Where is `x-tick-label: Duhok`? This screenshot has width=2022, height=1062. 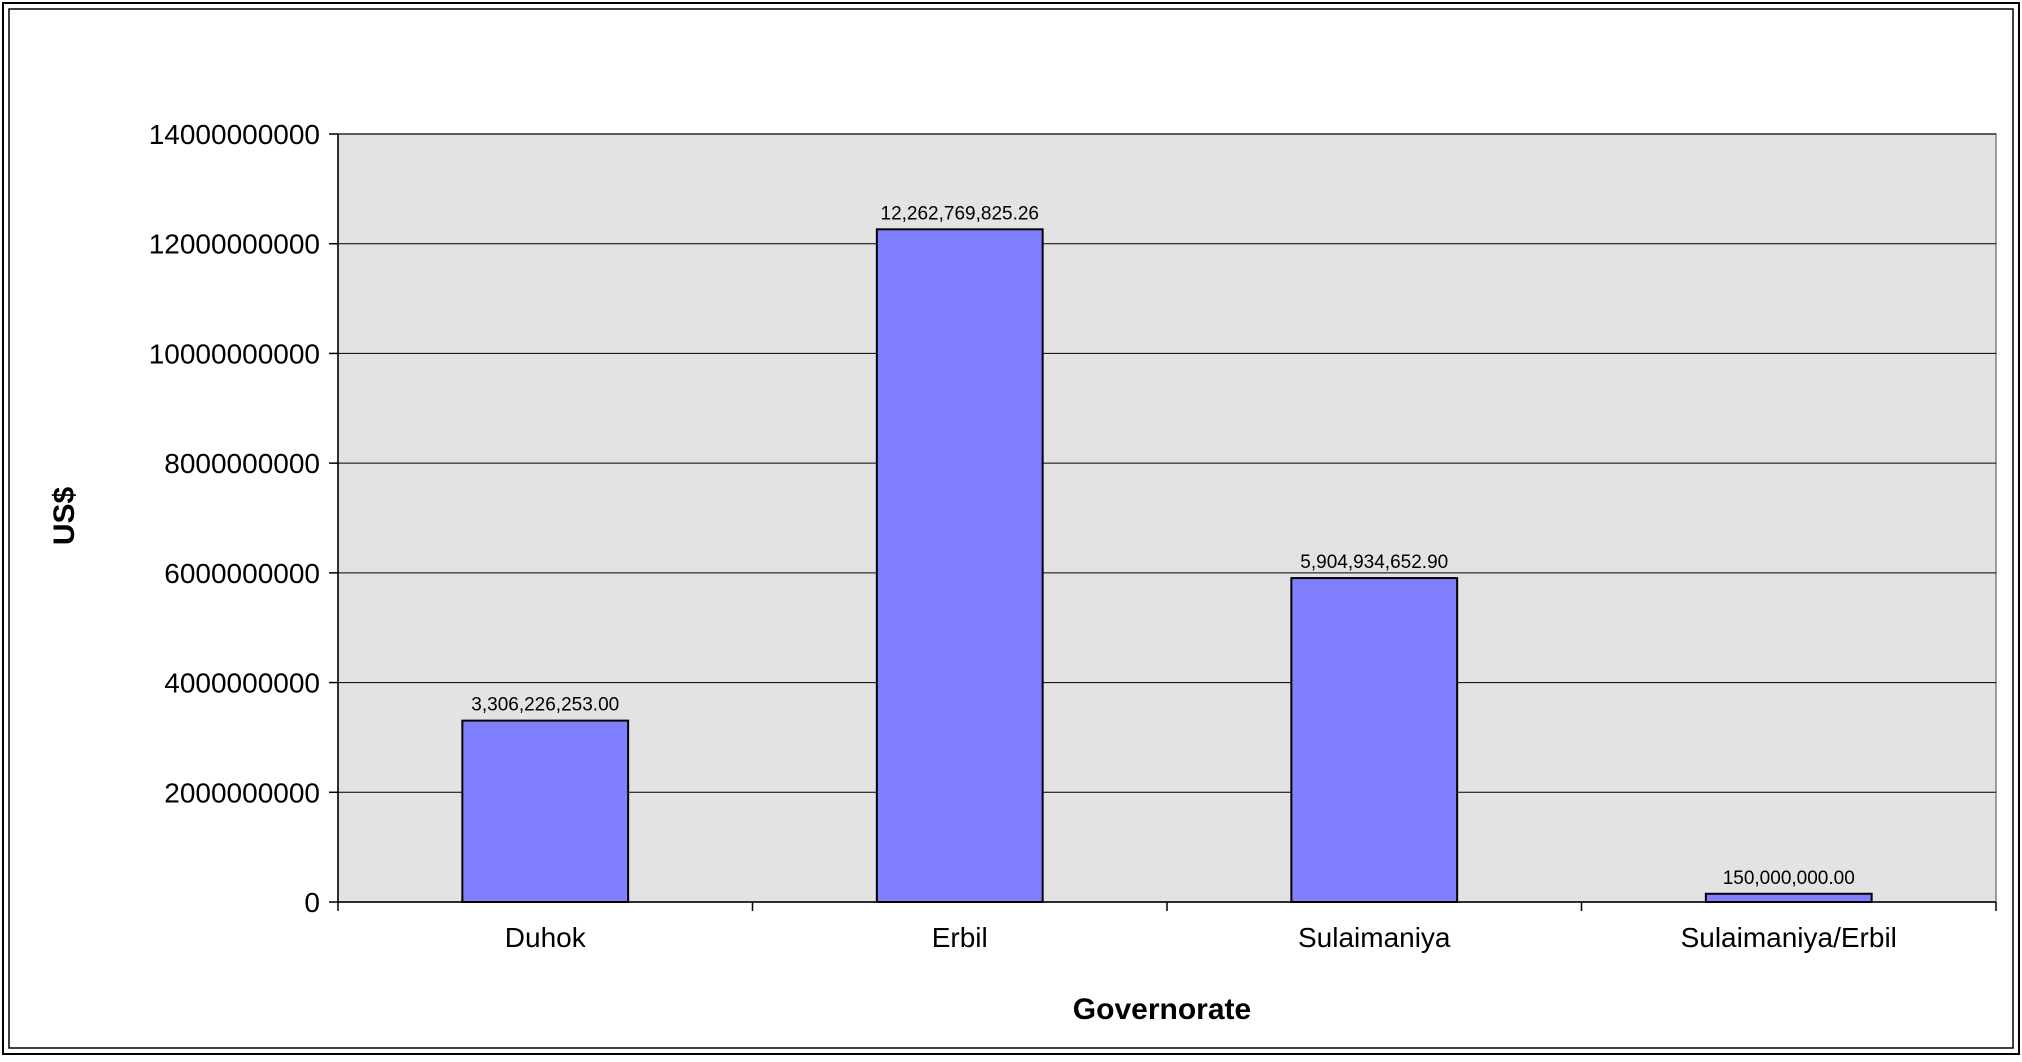 x-tick-label: Duhok is located at coordinates (546, 937).